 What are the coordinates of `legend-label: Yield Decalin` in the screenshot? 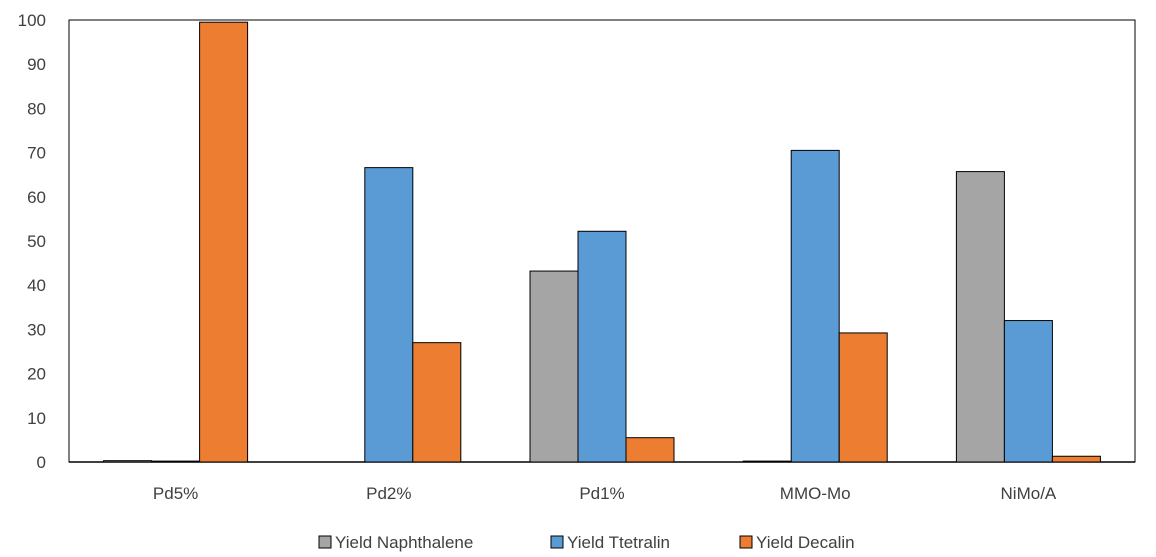 It's located at (805, 542).